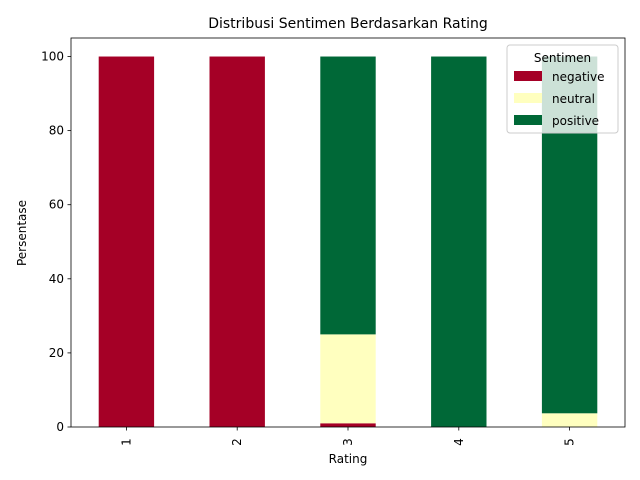 This screenshot has width=640, height=480. What do you see at coordinates (348, 24) in the screenshot?
I see `chart-title: Distribusi Sentimen Berdasarkan Rating` at bounding box center [348, 24].